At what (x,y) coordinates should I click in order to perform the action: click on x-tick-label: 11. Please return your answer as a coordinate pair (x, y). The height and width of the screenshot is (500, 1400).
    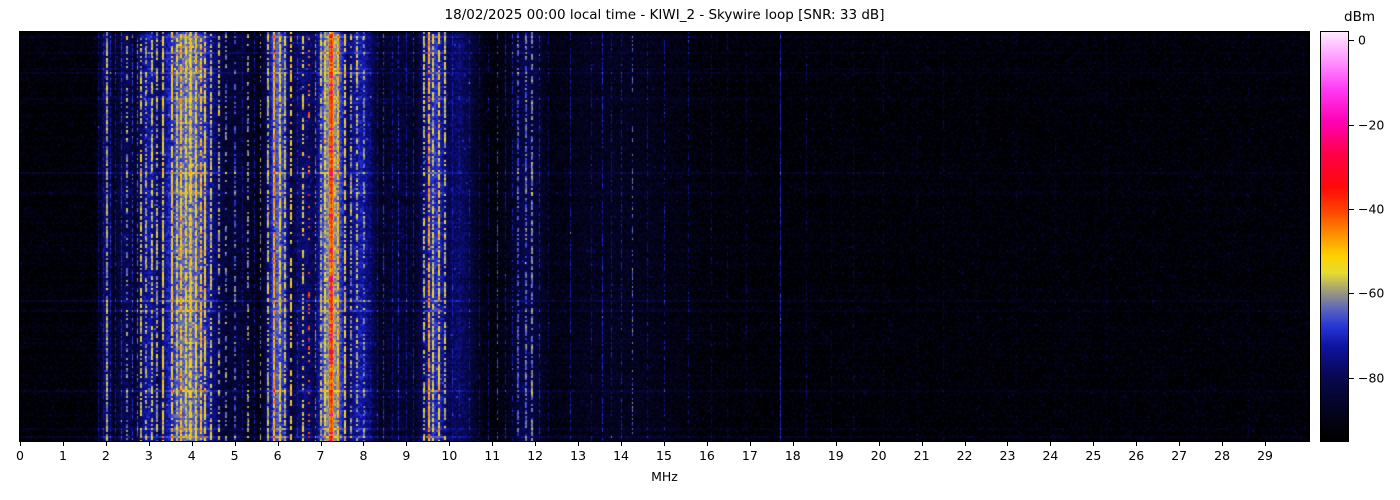
    Looking at the image, I should click on (492, 455).